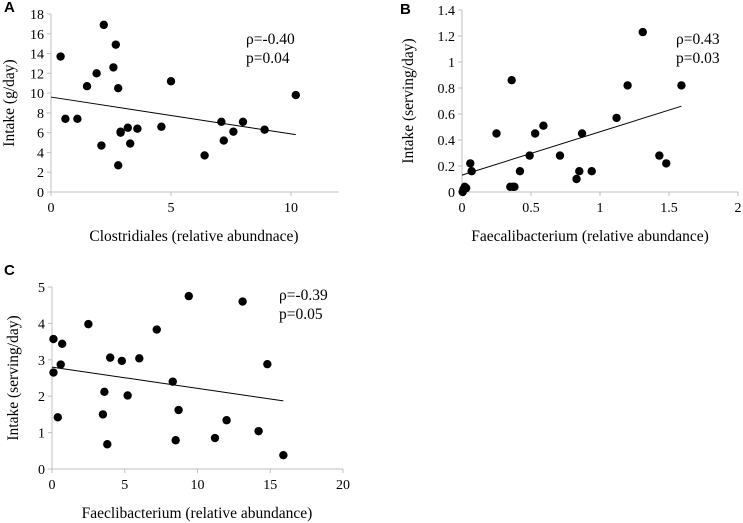  What do you see at coordinates (9, 102) in the screenshot?
I see `panel-a-y-axis-title: Intake (g/day)` at bounding box center [9, 102].